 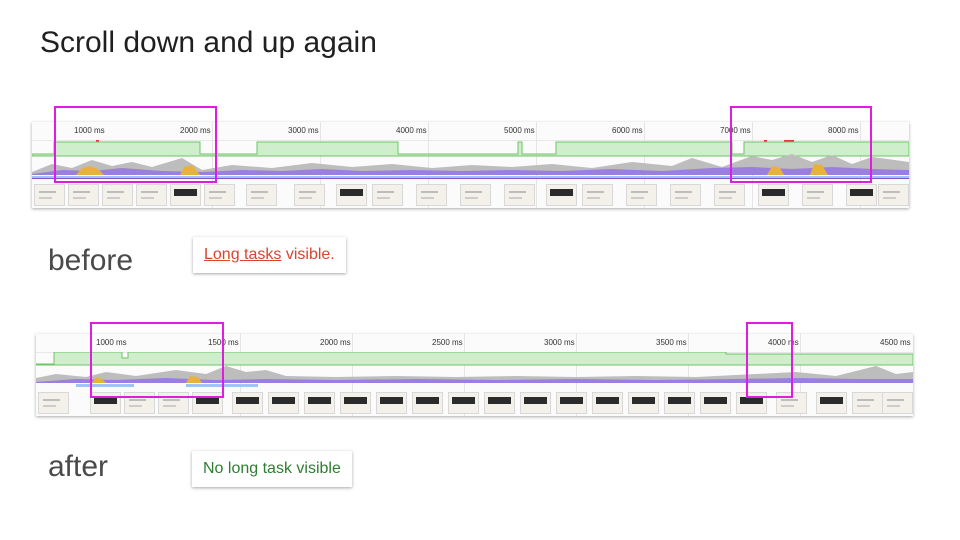 I want to click on slide-title: Scroll down and up again, so click(x=208, y=42).